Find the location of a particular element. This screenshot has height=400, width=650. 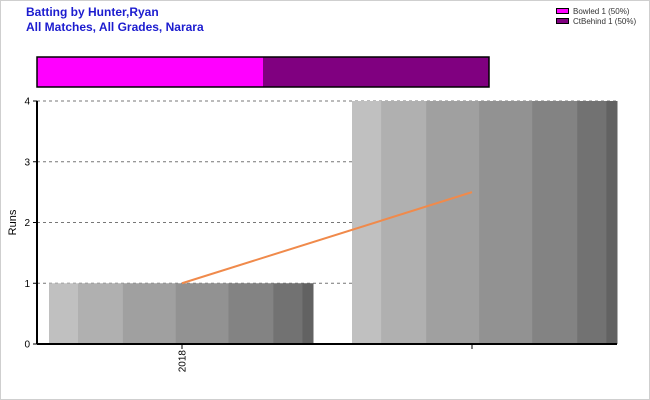

x-tick-label: 2018 is located at coordinates (183, 361).